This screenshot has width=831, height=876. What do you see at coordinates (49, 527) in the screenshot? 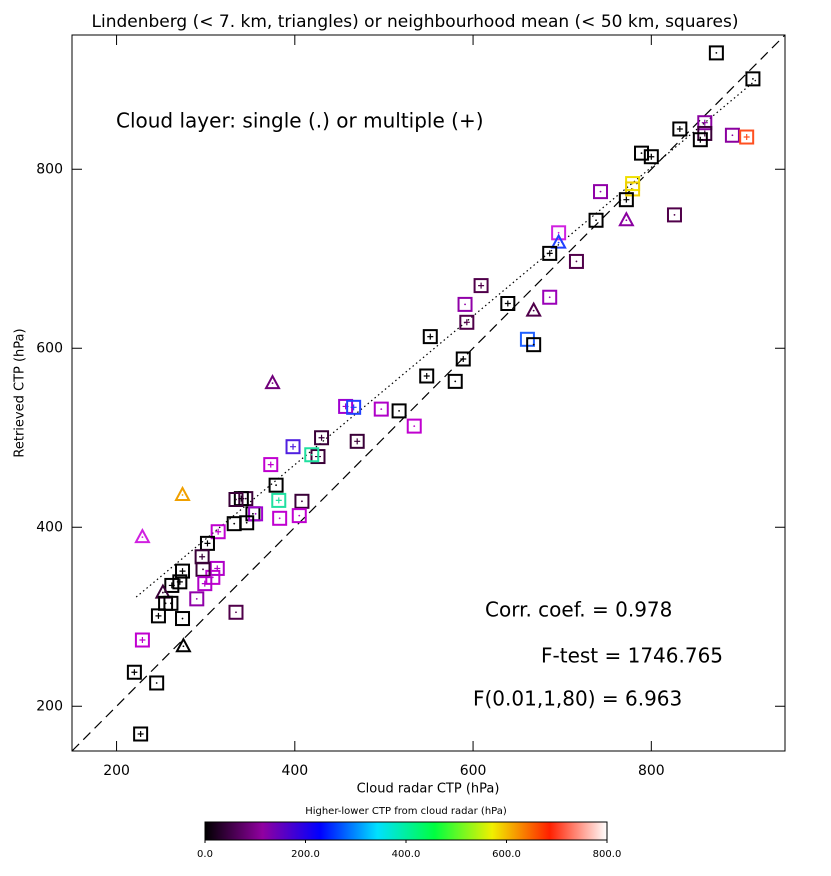
I see `y-tick-label: 400` at bounding box center [49, 527].